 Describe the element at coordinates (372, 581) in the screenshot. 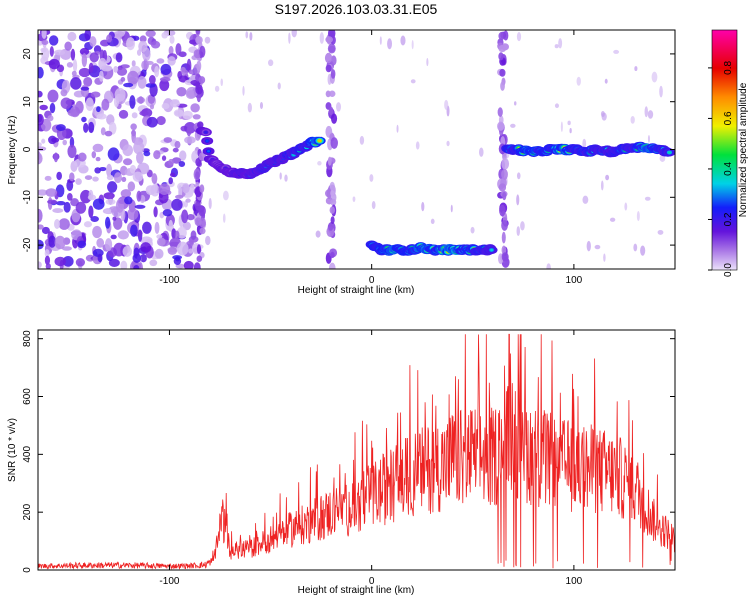

I see `snr-x-tick-label: 0` at that location.